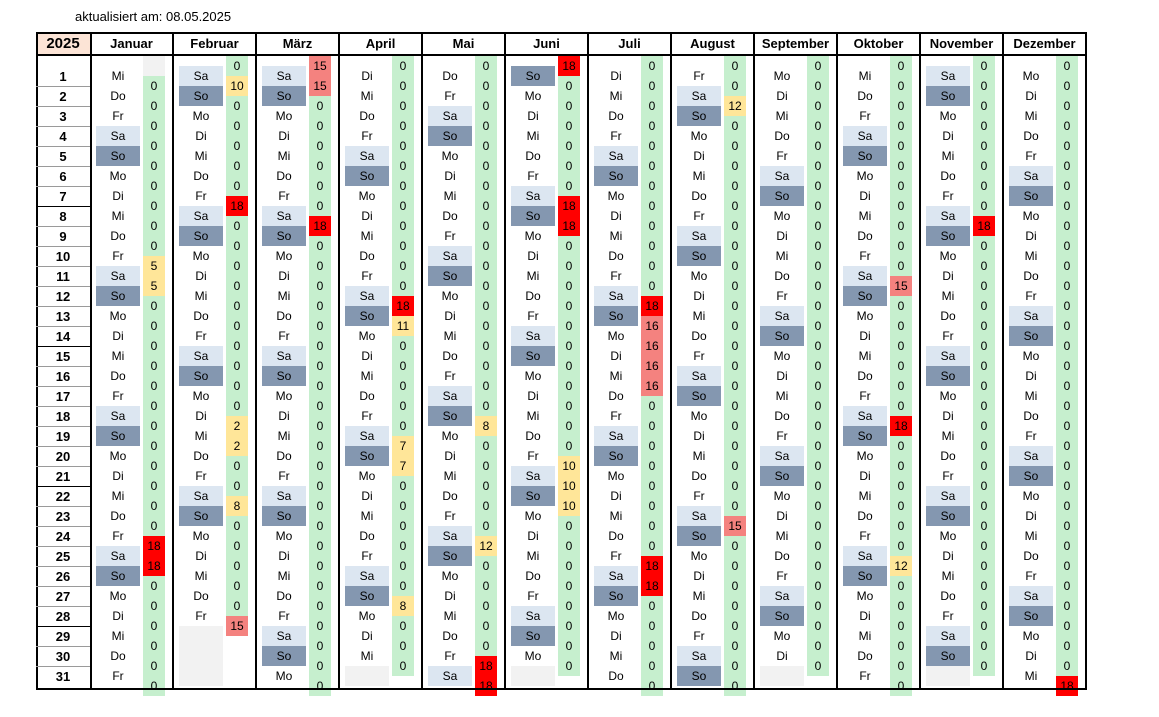 Image resolution: width=1159 pixels, height=717 pixels. Describe the element at coordinates (63, 216) in the screenshot. I see `day-number: 8` at that location.